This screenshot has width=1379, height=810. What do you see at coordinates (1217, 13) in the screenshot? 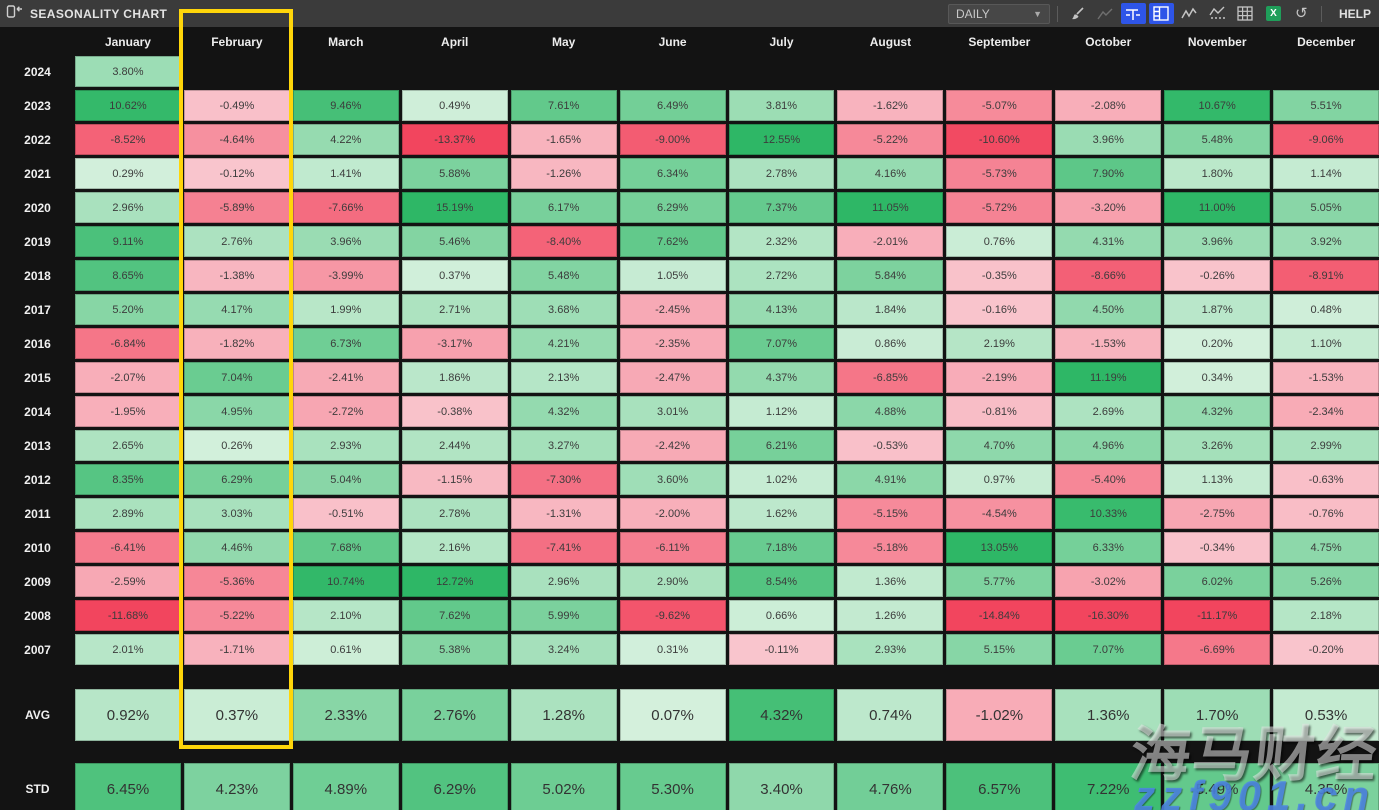
I see `forecast-chart-icon` at bounding box center [1217, 13].